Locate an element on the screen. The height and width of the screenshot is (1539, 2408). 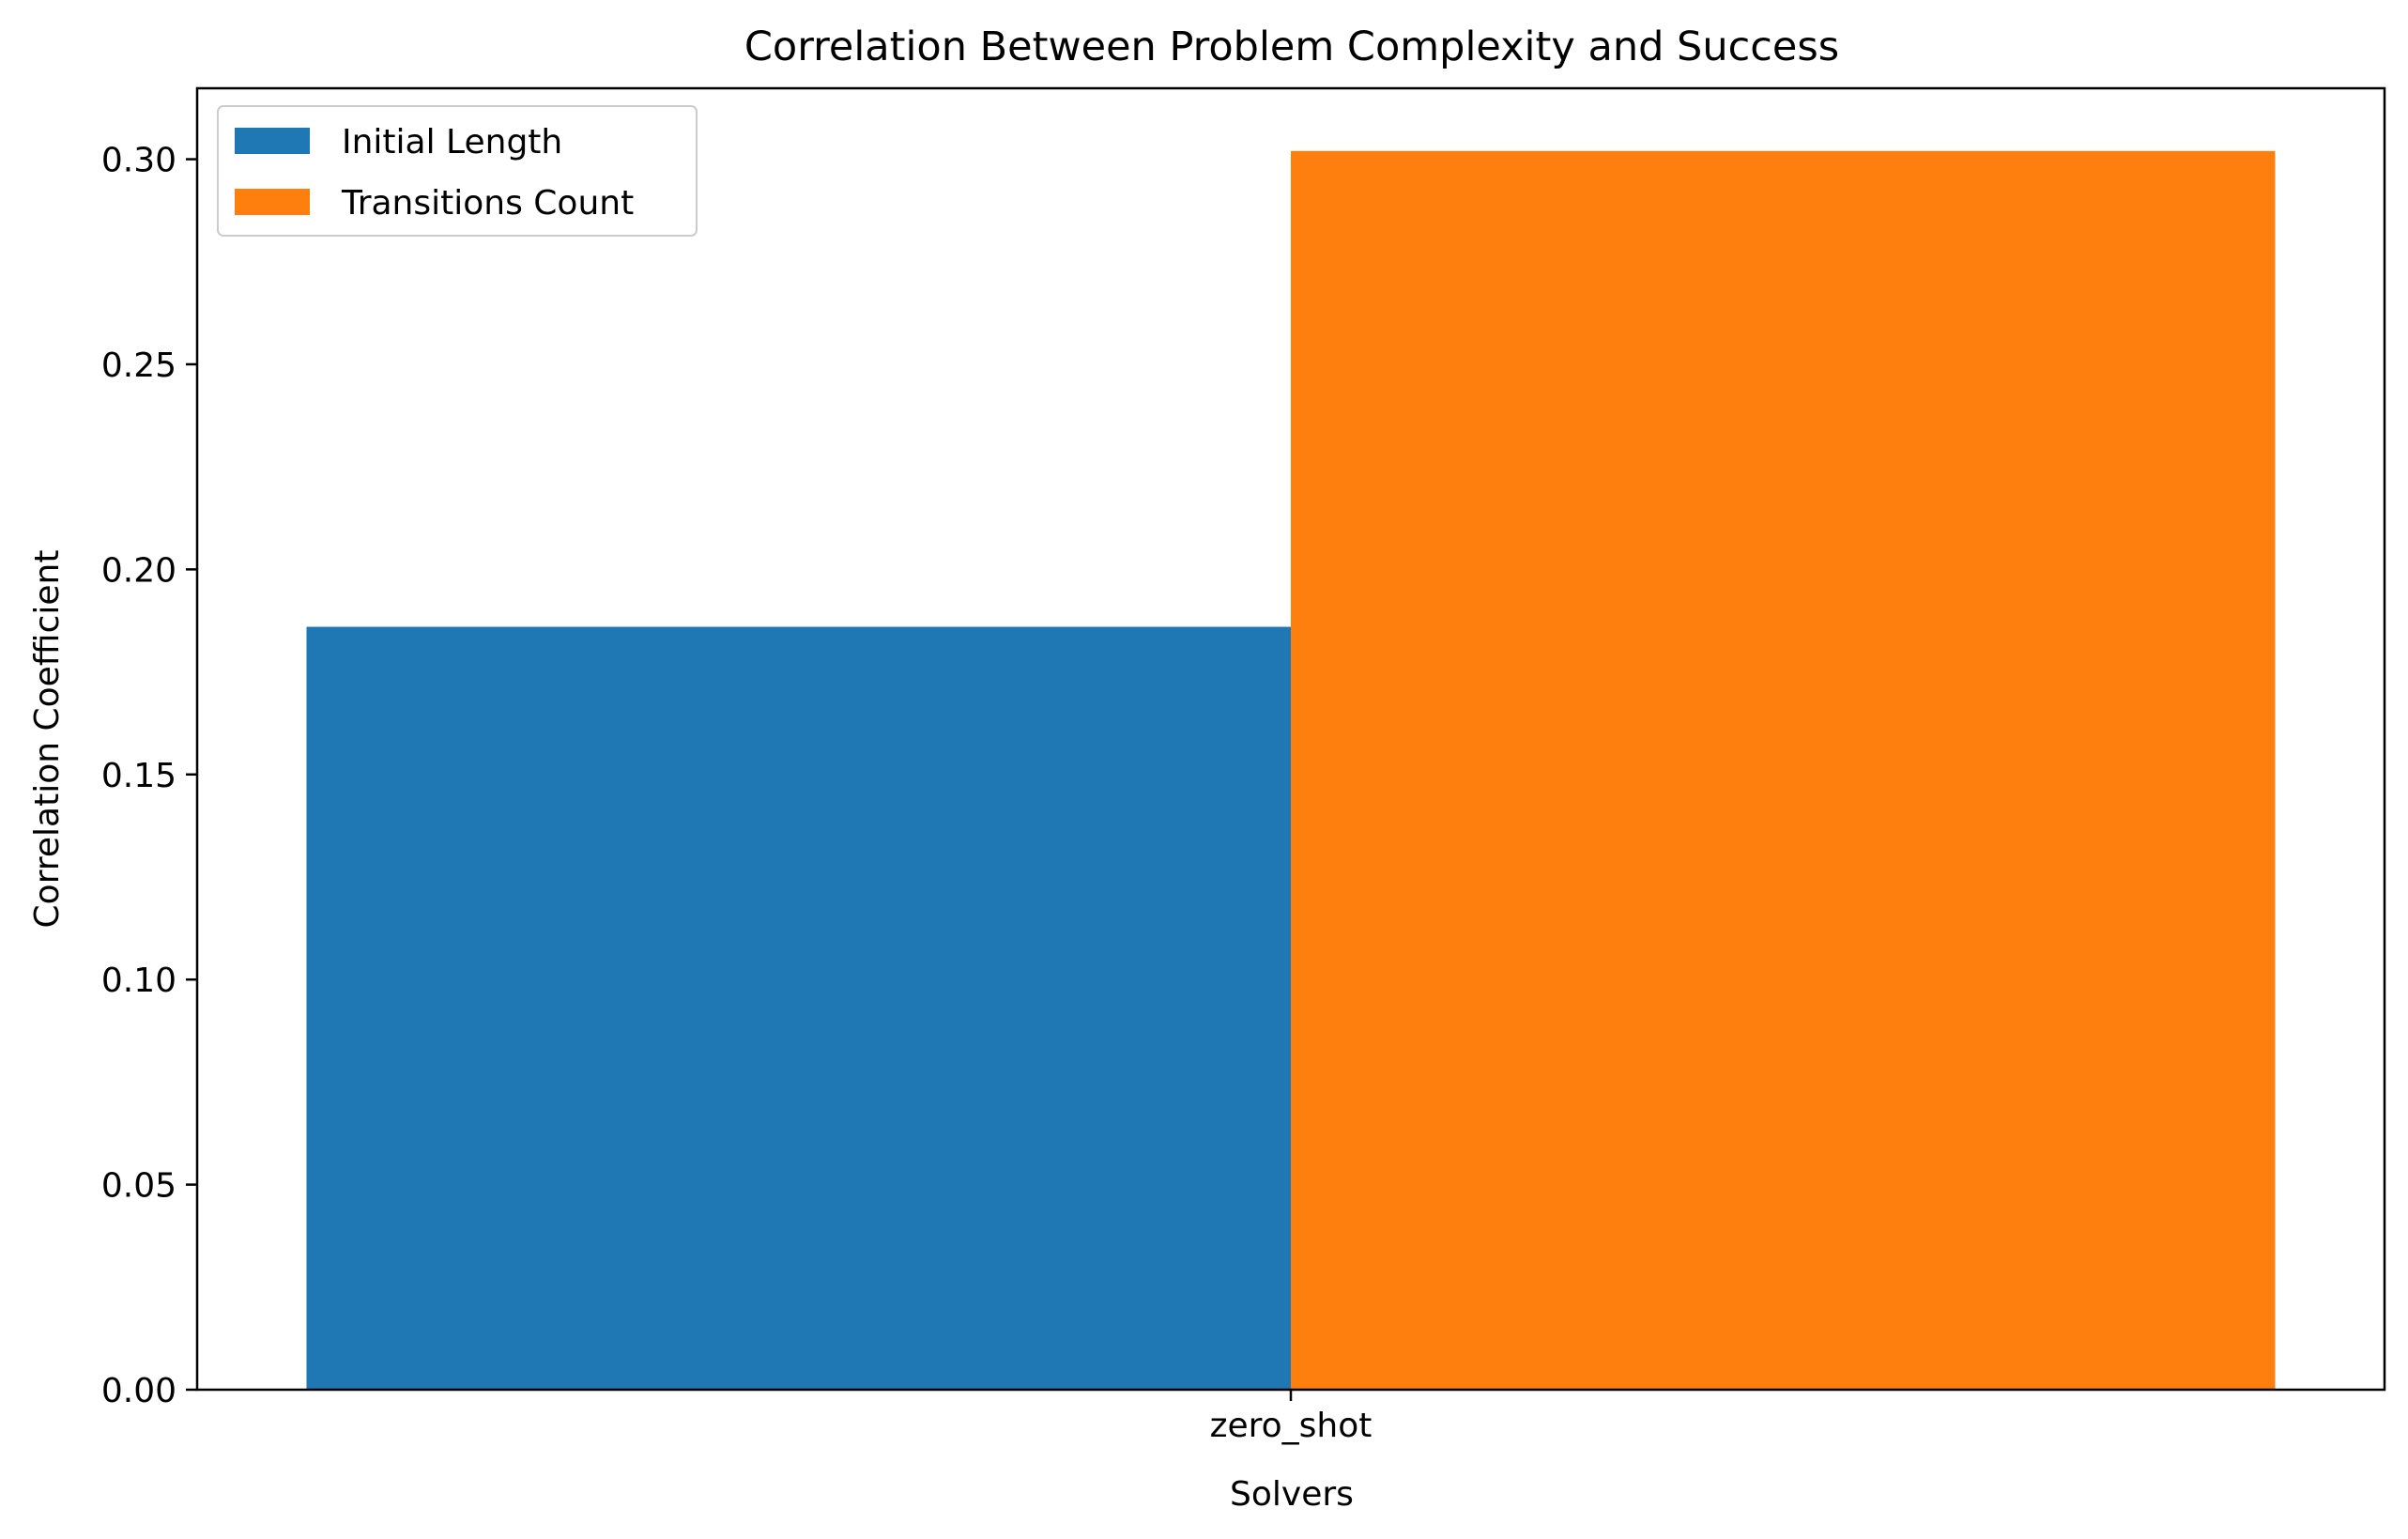
x-tick-label: zero_shot is located at coordinates (1291, 1426).